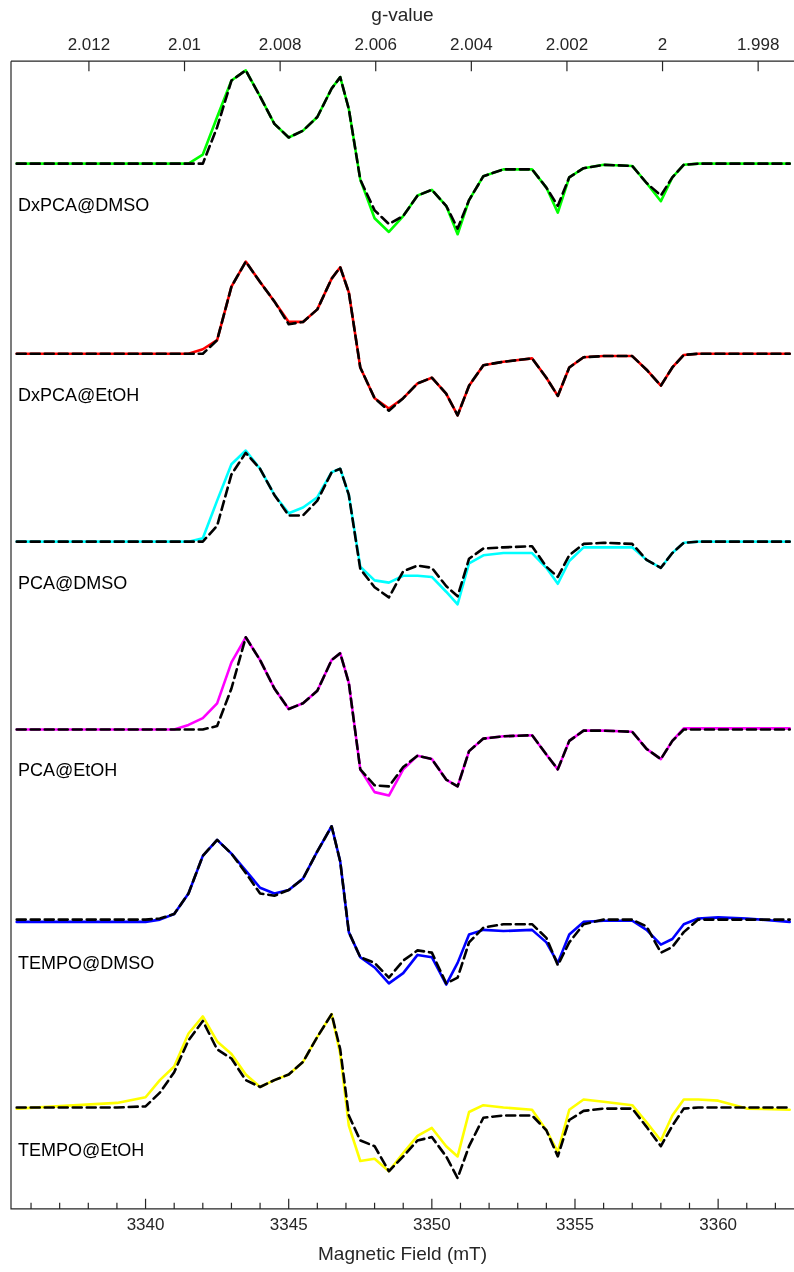 This screenshot has width=794, height=1272. Describe the element at coordinates (89, 44) in the screenshot. I see `x2-tick-label: 2.012` at that location.